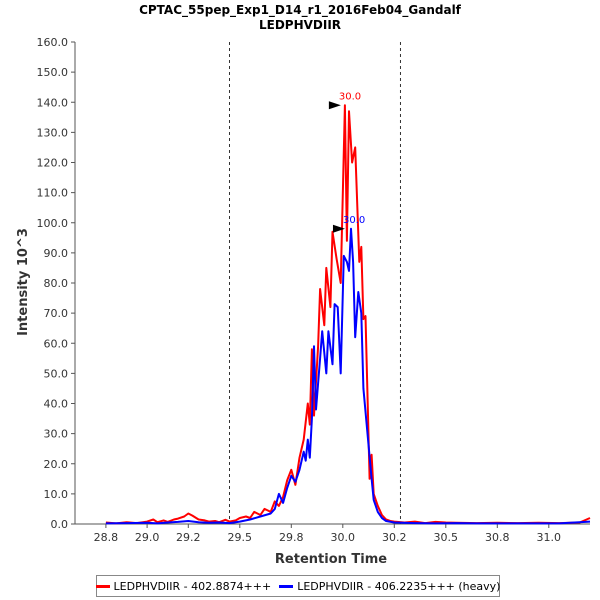 This screenshot has height=600, width=600. I want to click on peak-arrow-heavy, so click(338, 228).